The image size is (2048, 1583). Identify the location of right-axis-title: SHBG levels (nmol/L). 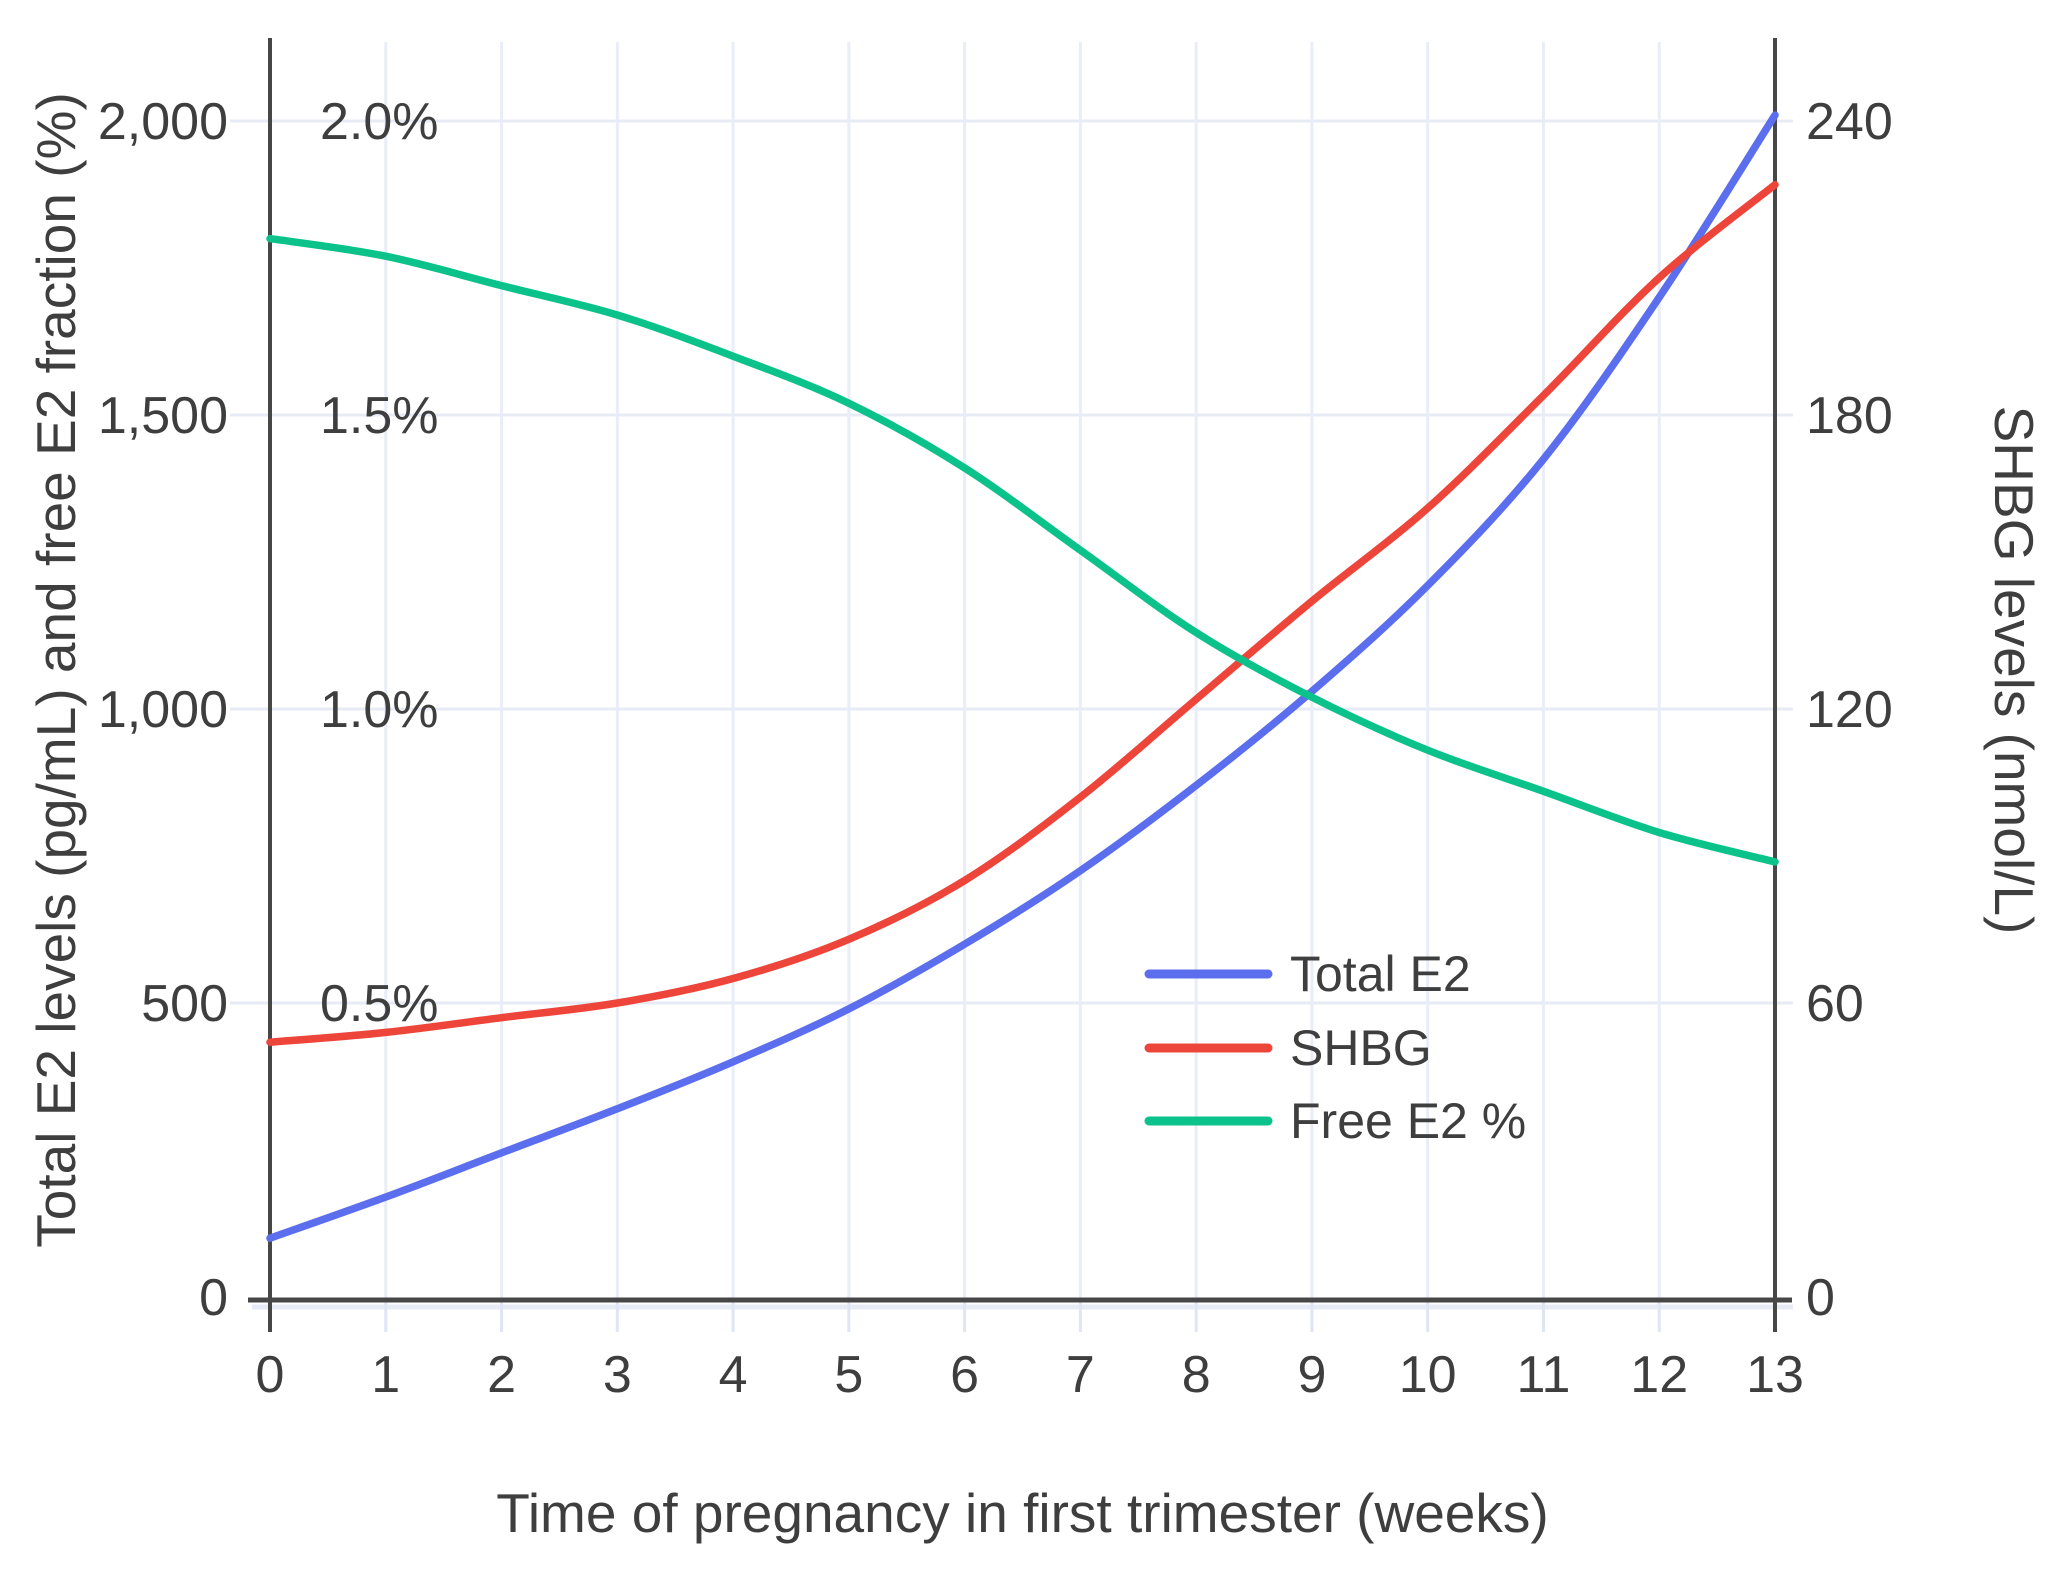
(2014, 670).